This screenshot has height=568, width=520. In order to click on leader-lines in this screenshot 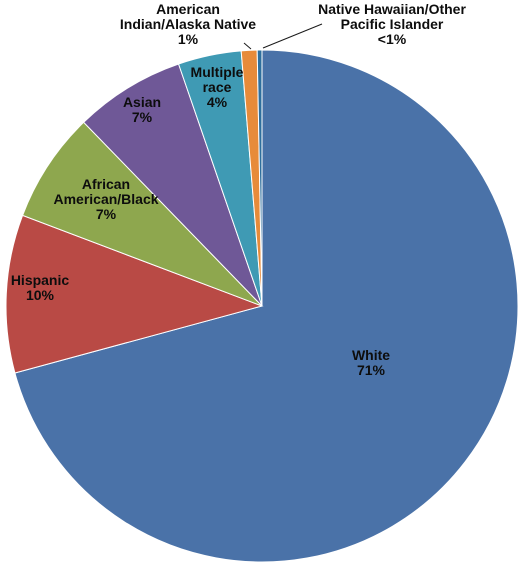, I will do `click(283, 36)`.